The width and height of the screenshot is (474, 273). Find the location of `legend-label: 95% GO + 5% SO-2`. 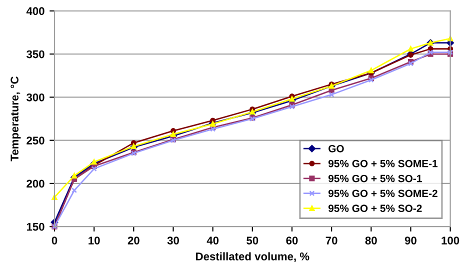

legend-label: 95% GO + 5% SO-2 is located at coordinates (375, 208).